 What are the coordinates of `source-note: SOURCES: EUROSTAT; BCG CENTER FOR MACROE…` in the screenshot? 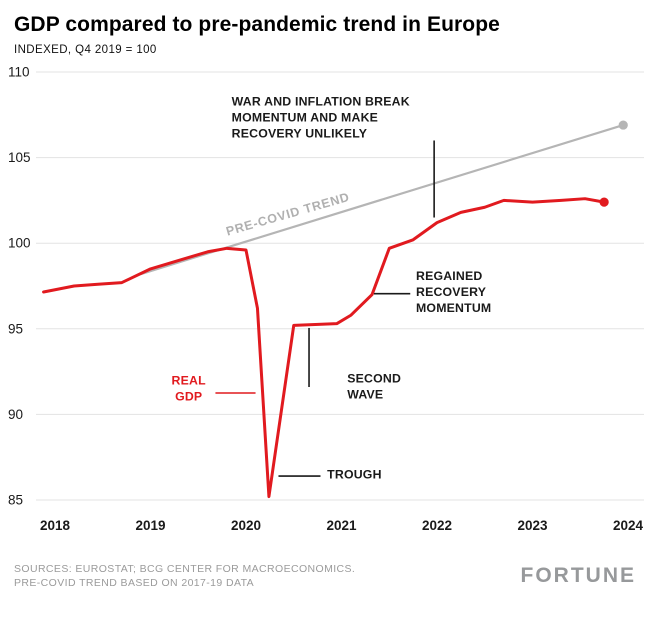 It's located at (184, 576).